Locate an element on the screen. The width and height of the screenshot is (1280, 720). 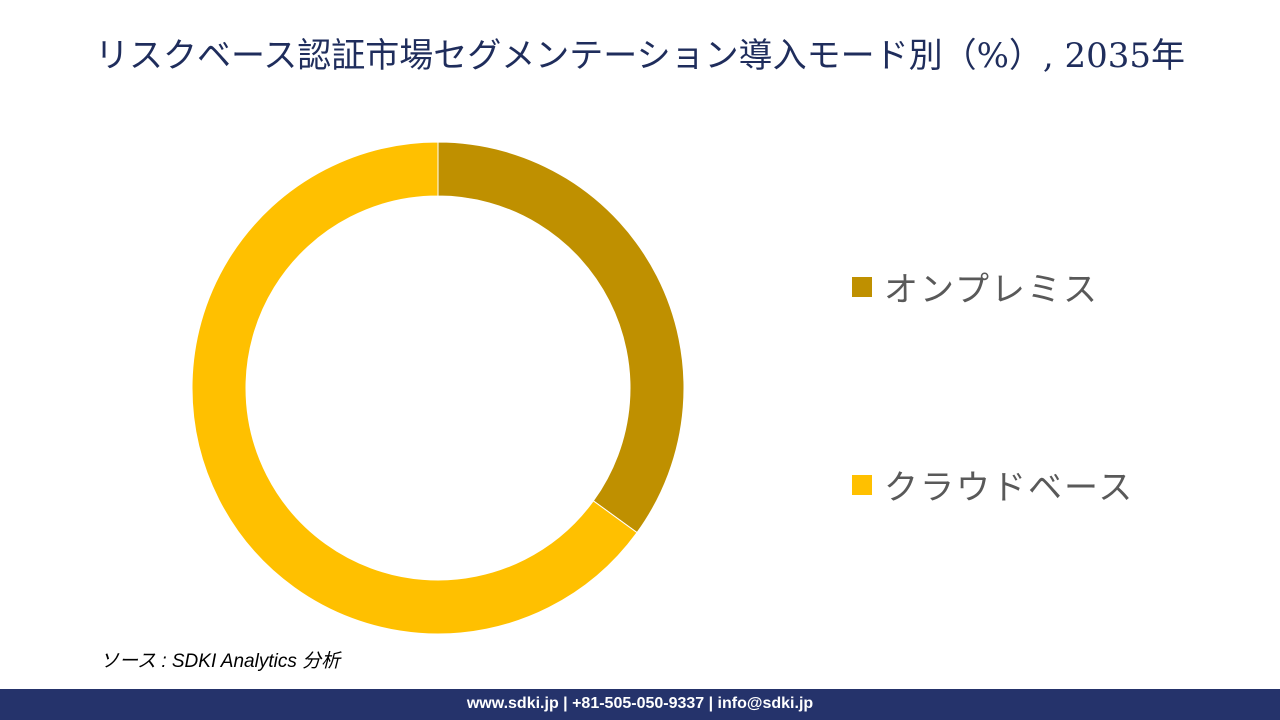
legend-item-2: クラウドベース is located at coordinates (993, 484).